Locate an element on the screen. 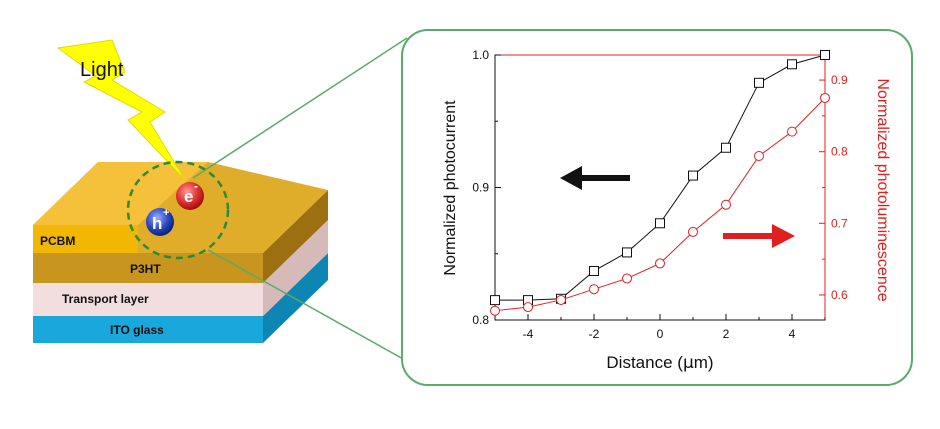 The height and width of the screenshot is (429, 940). pcbm-layer-front is located at coordinates (85, 239).